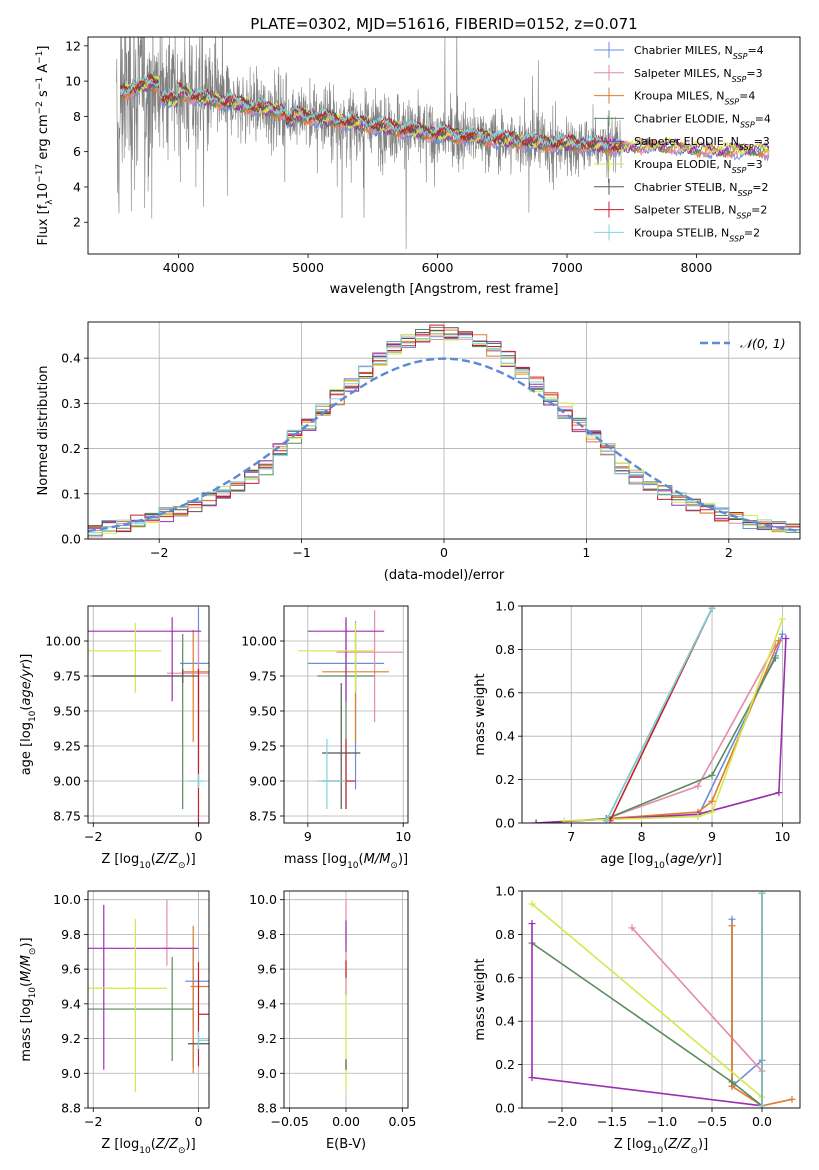  I want to click on y-tick-label: 9.6, so click(71, 969).